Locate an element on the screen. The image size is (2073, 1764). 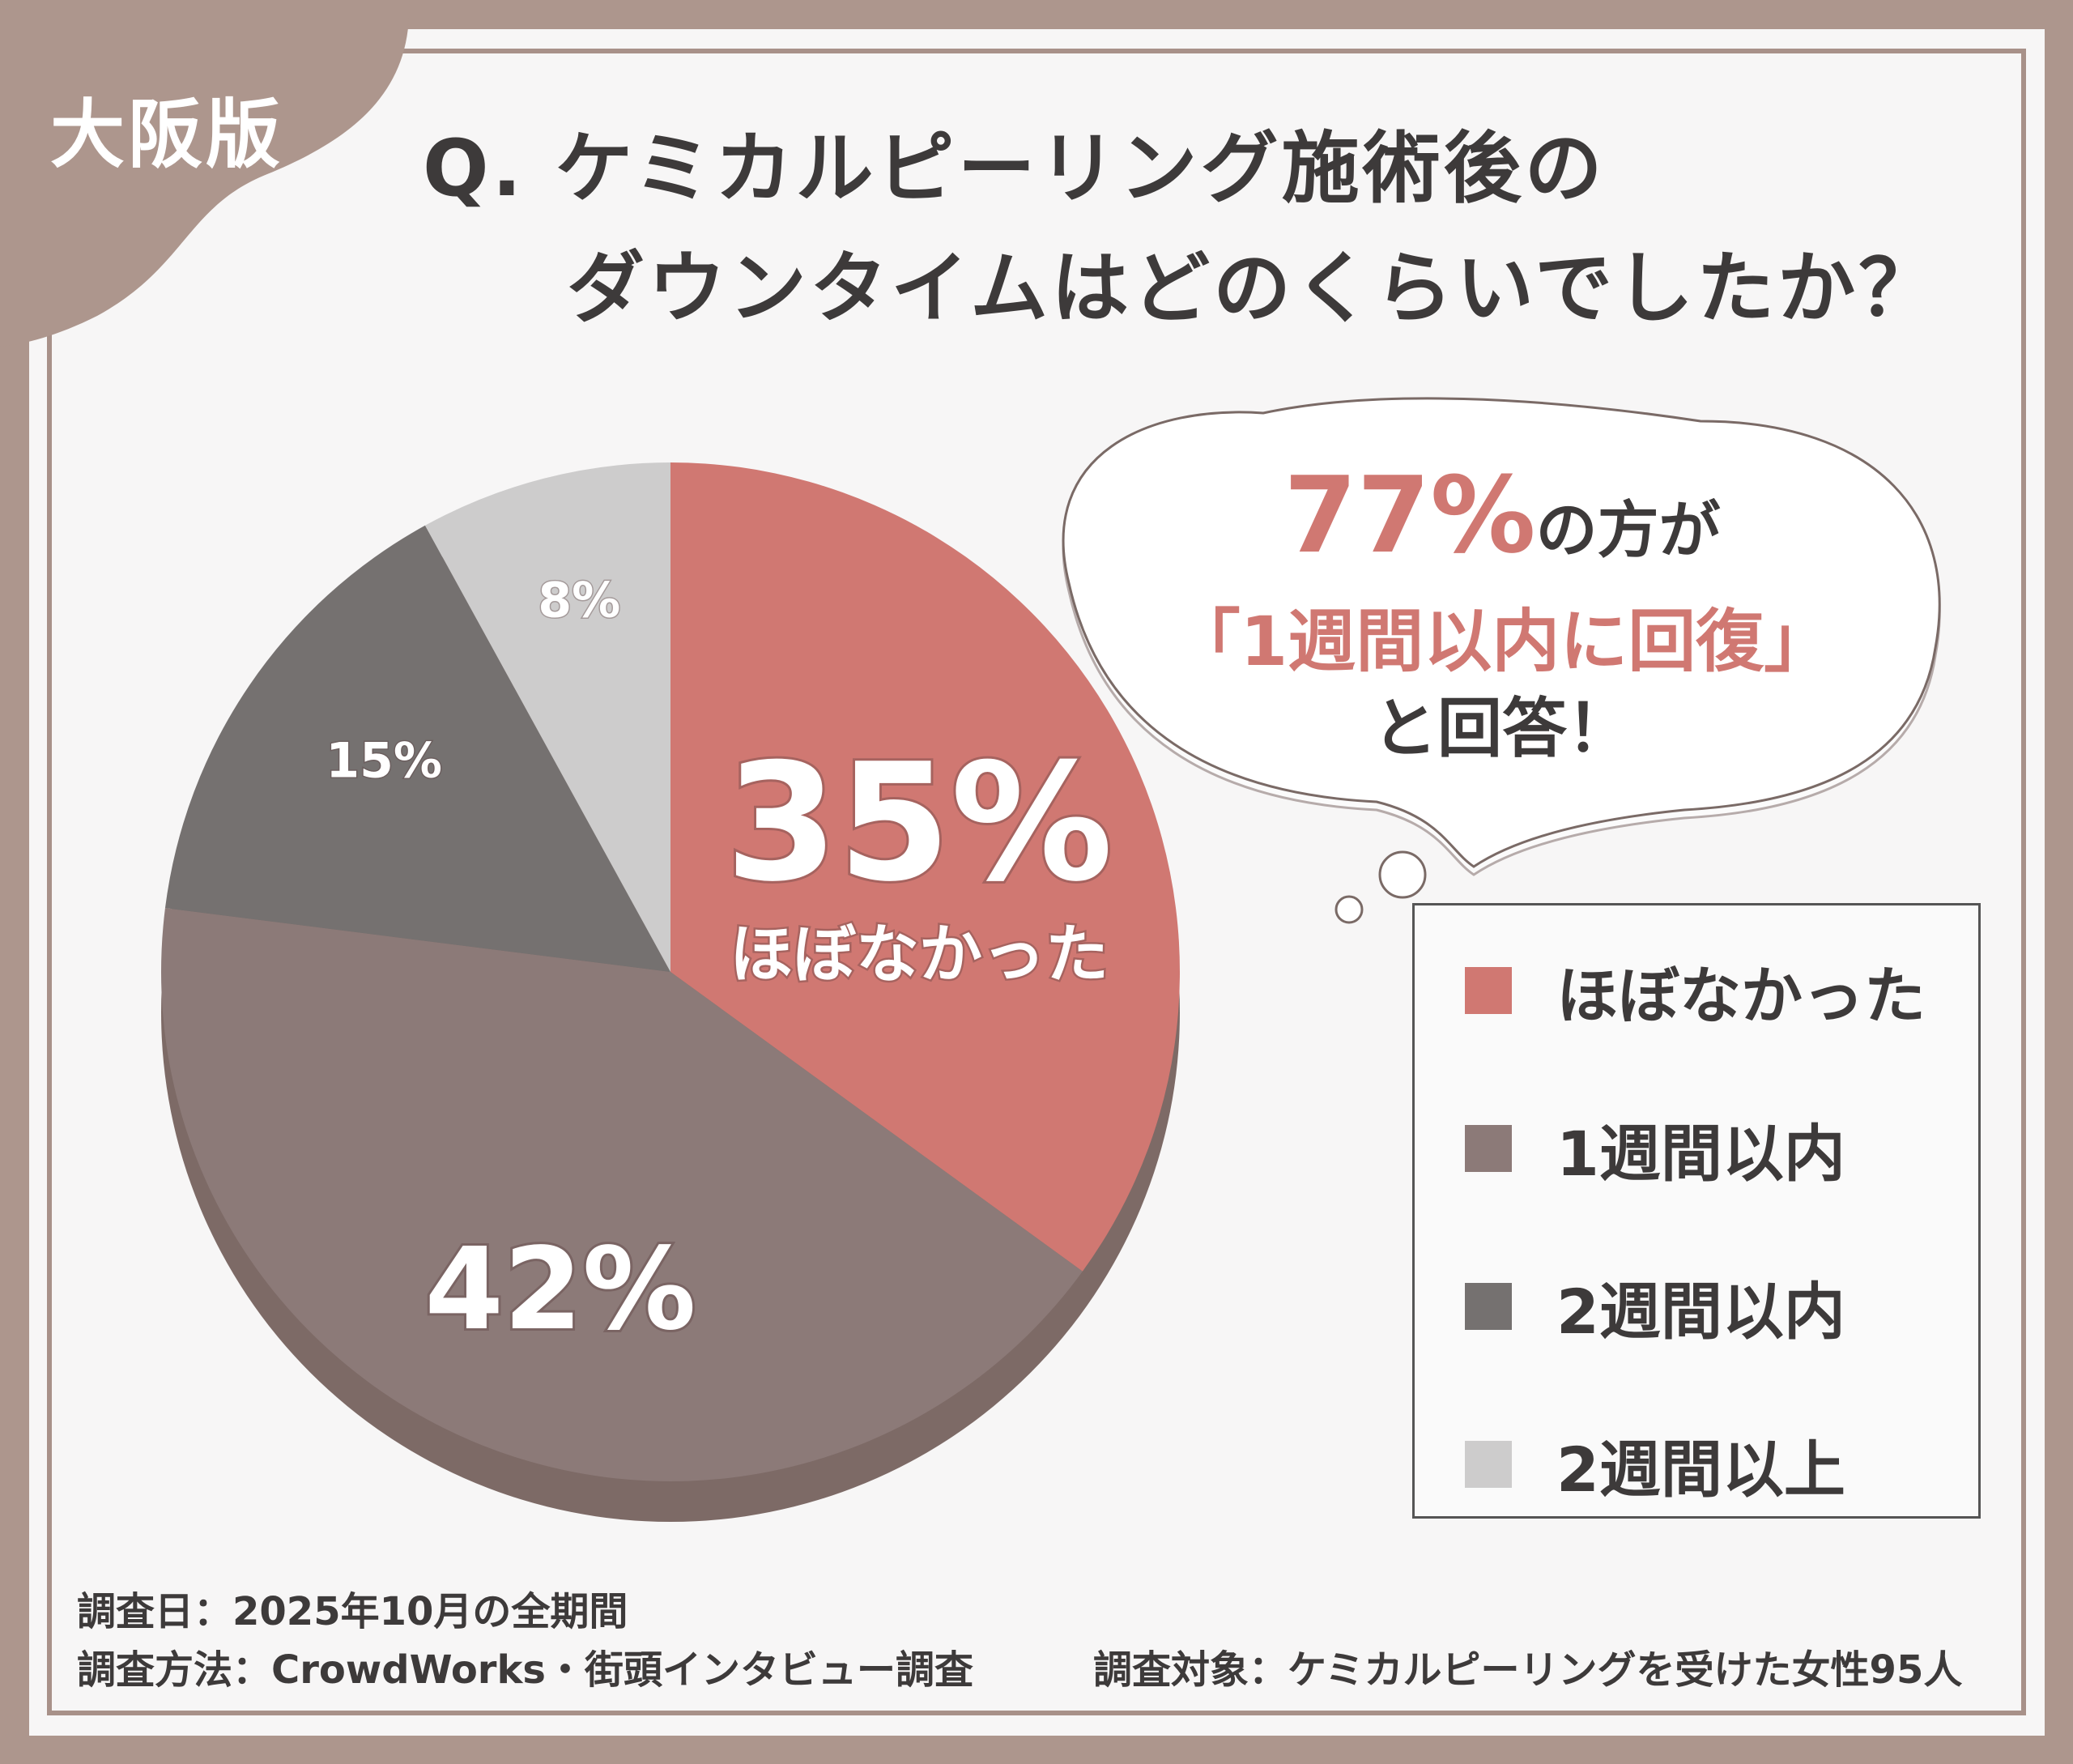
legend-item: ほぼなかった is located at coordinates (1695, 990).